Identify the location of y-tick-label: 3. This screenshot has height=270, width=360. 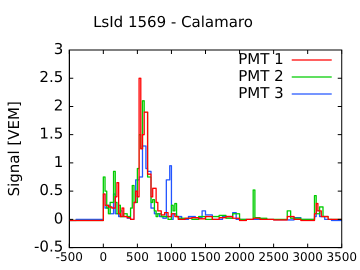
(59, 49).